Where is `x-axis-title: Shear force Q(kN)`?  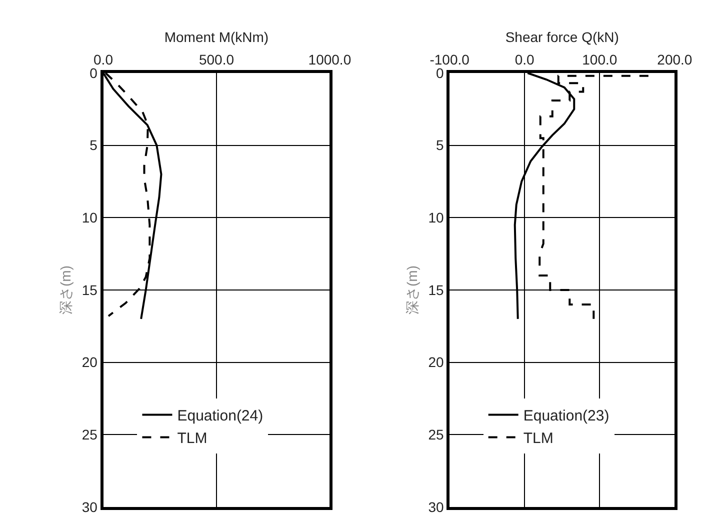 x-axis-title: Shear force Q(kN) is located at coordinates (562, 37).